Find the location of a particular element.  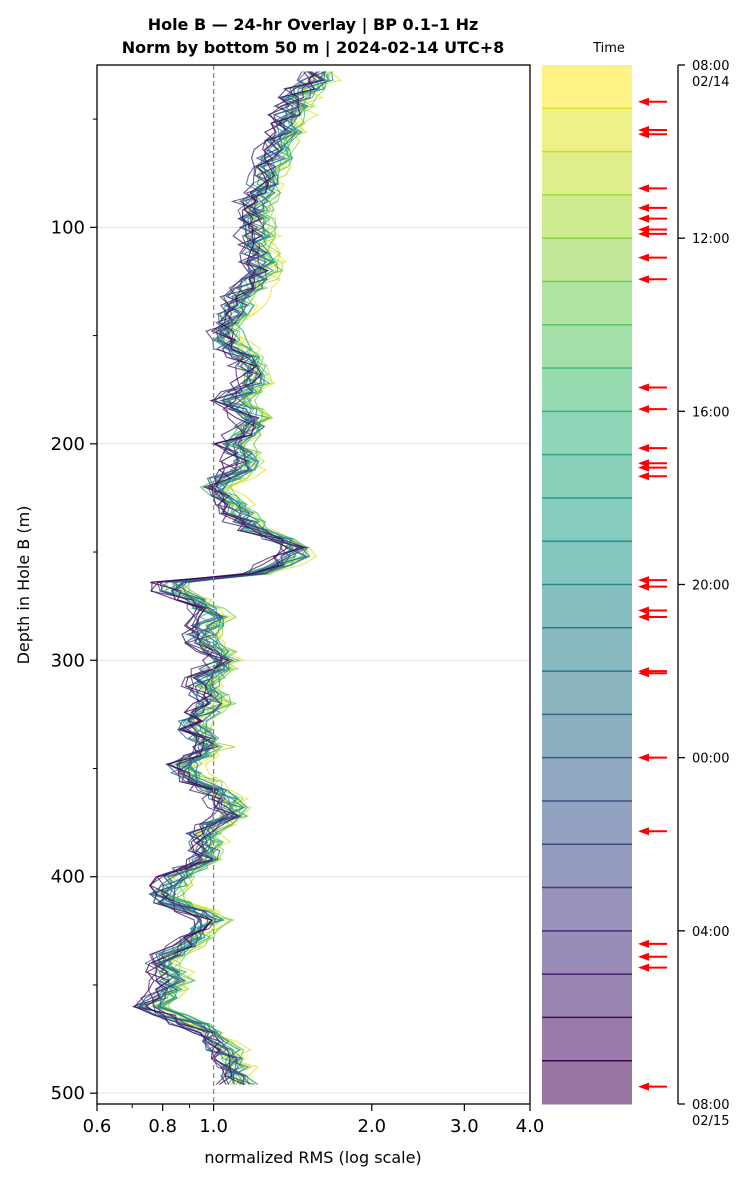

x-tick-label-4: 3.0 is located at coordinates (464, 1126).